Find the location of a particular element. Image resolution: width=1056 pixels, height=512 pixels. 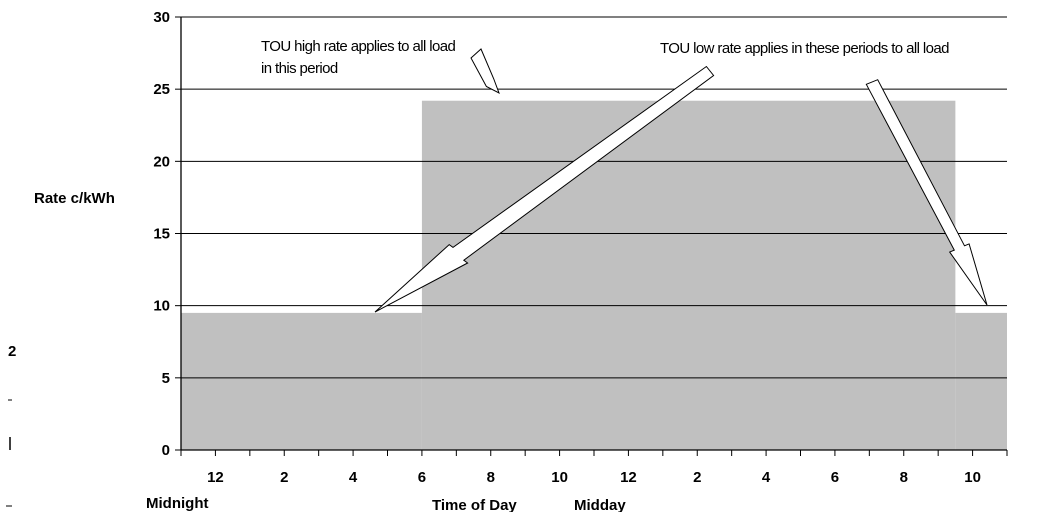

x-ticks: 12 2 4 6 8 10 12 2 4 6 8 10 is located at coordinates (594, 468).